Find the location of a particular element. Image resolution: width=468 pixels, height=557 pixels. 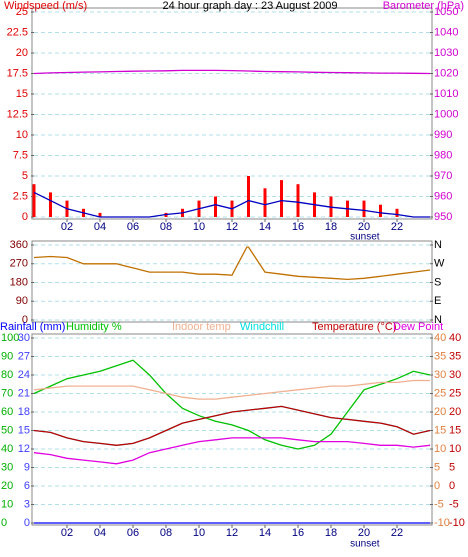

tick-label: 1020 is located at coordinates (446, 73).